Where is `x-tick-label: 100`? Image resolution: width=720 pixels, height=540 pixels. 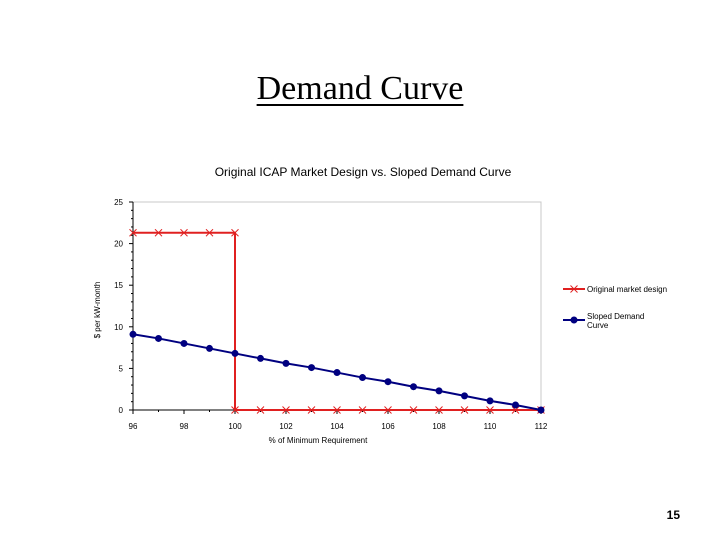 x-tick-label: 100 is located at coordinates (235, 426).